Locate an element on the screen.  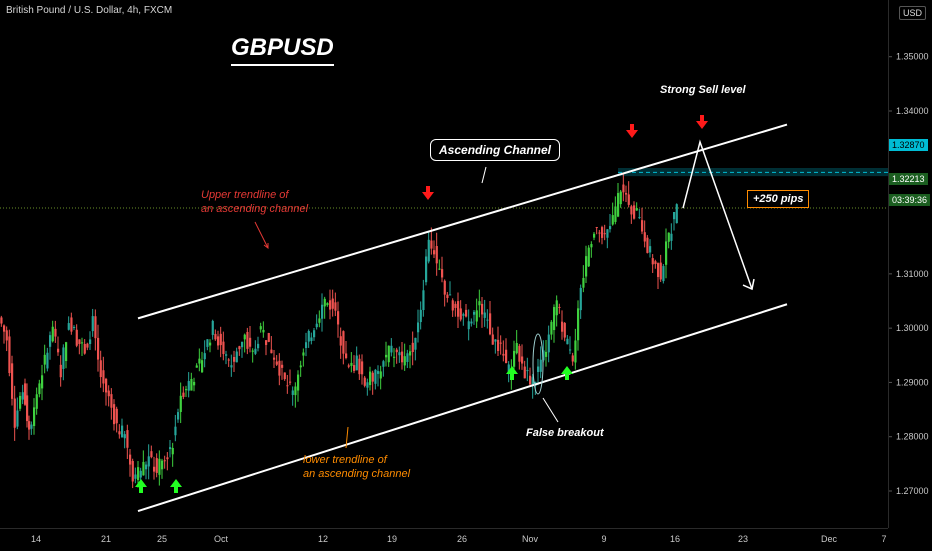
x-tick-label: 23 is located at coordinates (743, 539).